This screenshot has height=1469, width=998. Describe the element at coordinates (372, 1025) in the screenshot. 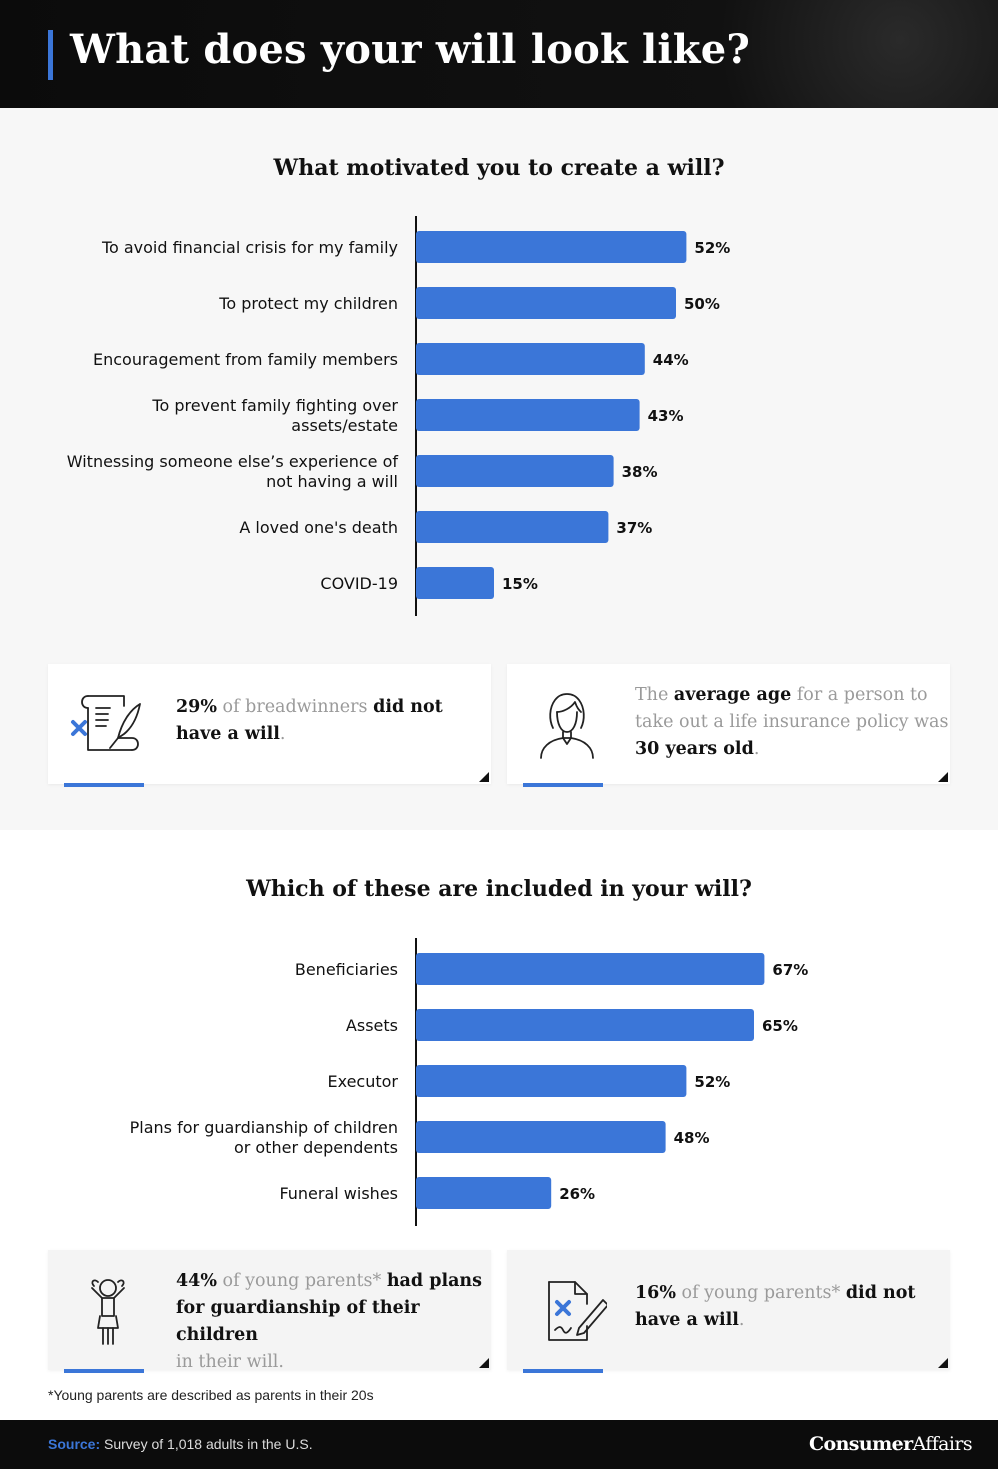

I see `category-label: Assets` at that location.